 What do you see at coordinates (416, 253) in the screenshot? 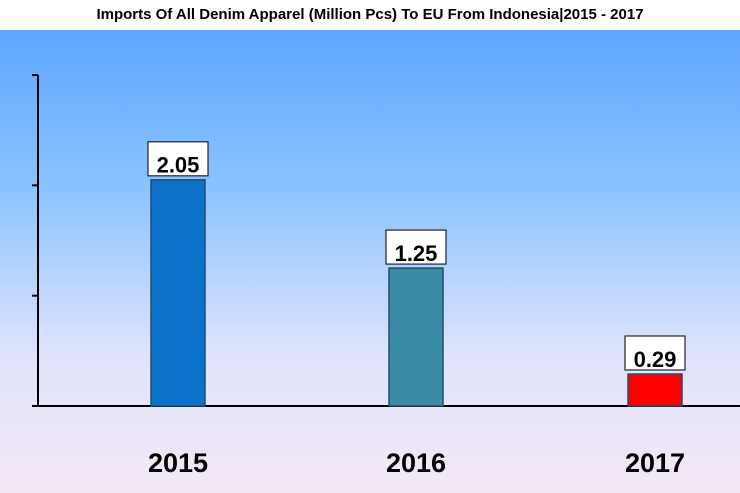
I see `data-label-2016: 1.25` at bounding box center [416, 253].